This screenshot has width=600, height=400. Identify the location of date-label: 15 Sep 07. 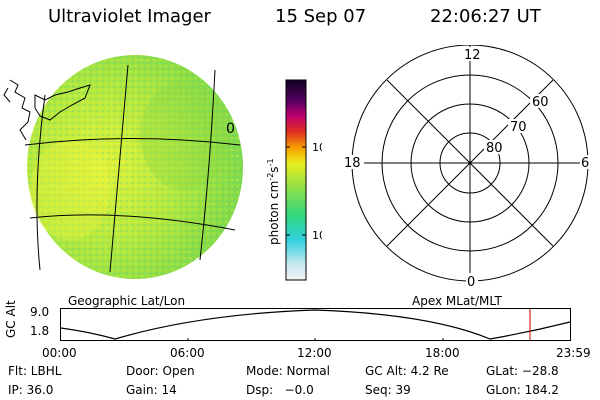
(321, 16).